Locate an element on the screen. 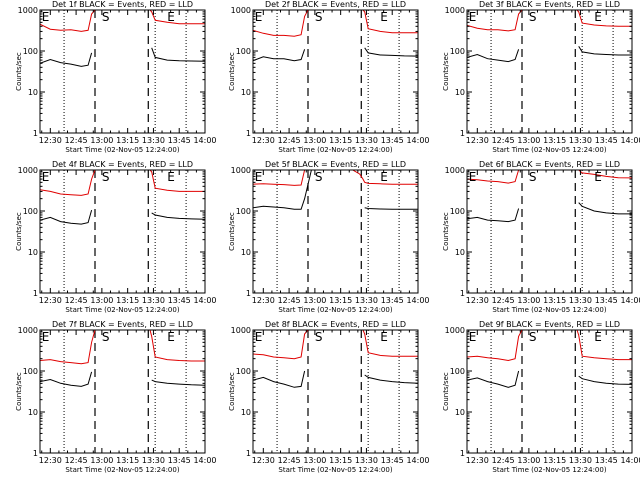 This screenshot has height=480, width=640. panel-title: Det 7f BLACK = Events, RED = LLD is located at coordinates (122, 324).